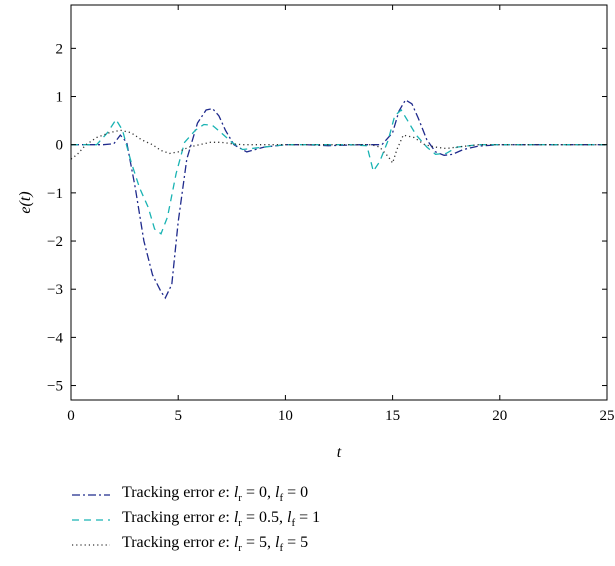  Describe the element at coordinates (60, 146) in the screenshot. I see `y-tick-label: 0` at that location.